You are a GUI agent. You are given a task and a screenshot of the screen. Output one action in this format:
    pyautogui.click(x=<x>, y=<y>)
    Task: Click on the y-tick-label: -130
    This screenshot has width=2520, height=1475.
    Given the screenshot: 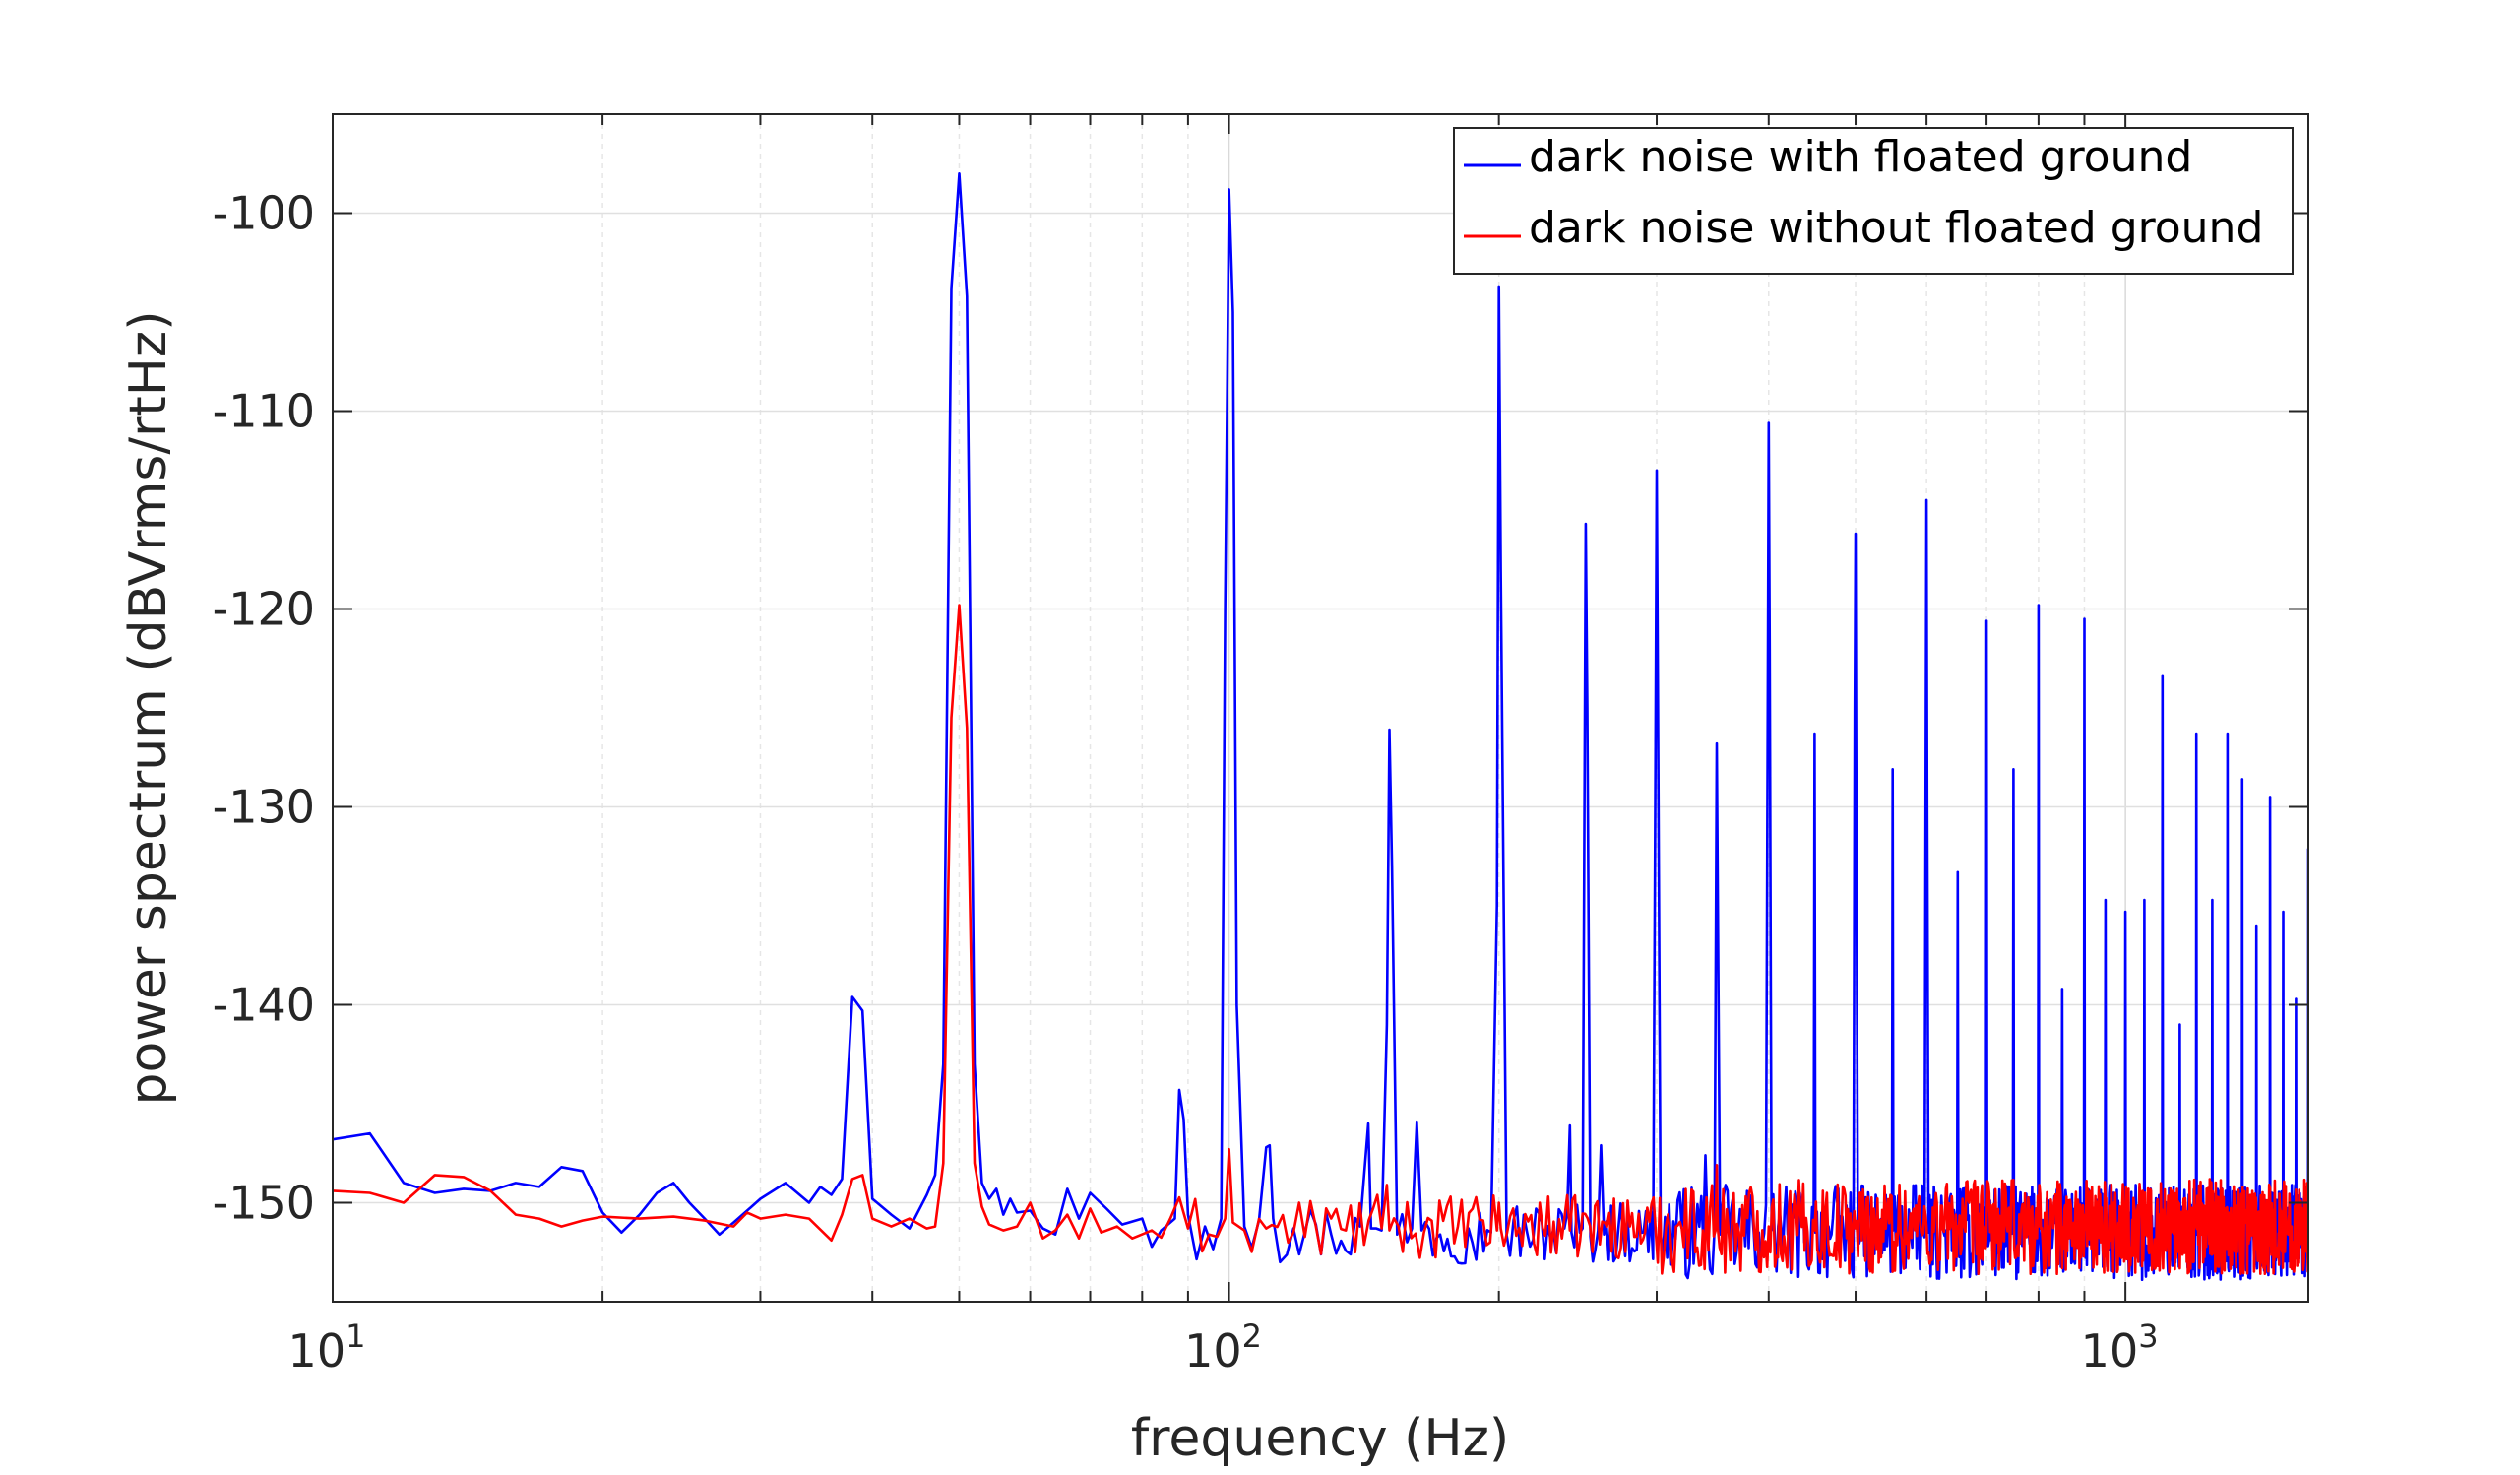 What is the action you would take?
    pyautogui.click(x=264, y=807)
    